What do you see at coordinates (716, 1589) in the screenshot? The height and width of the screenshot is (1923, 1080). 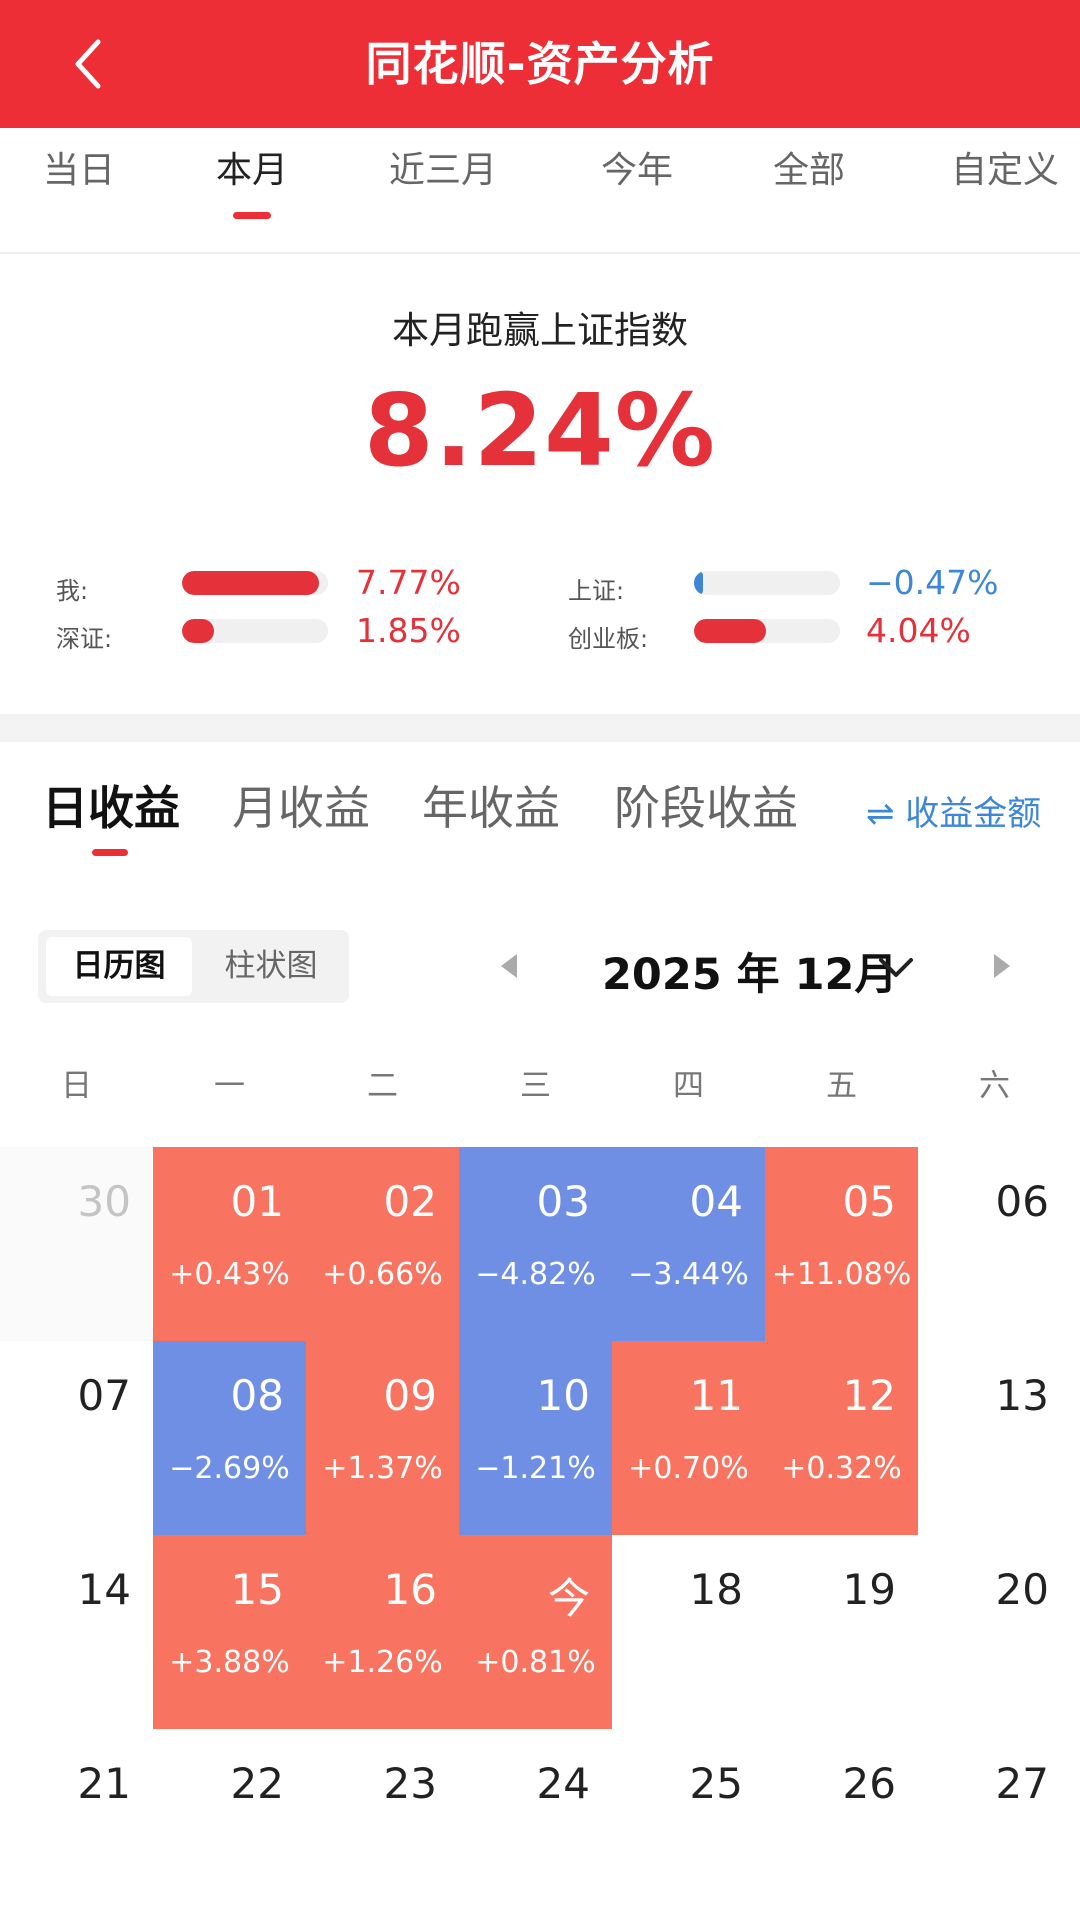 I see `calendar-day-number: 18` at bounding box center [716, 1589].